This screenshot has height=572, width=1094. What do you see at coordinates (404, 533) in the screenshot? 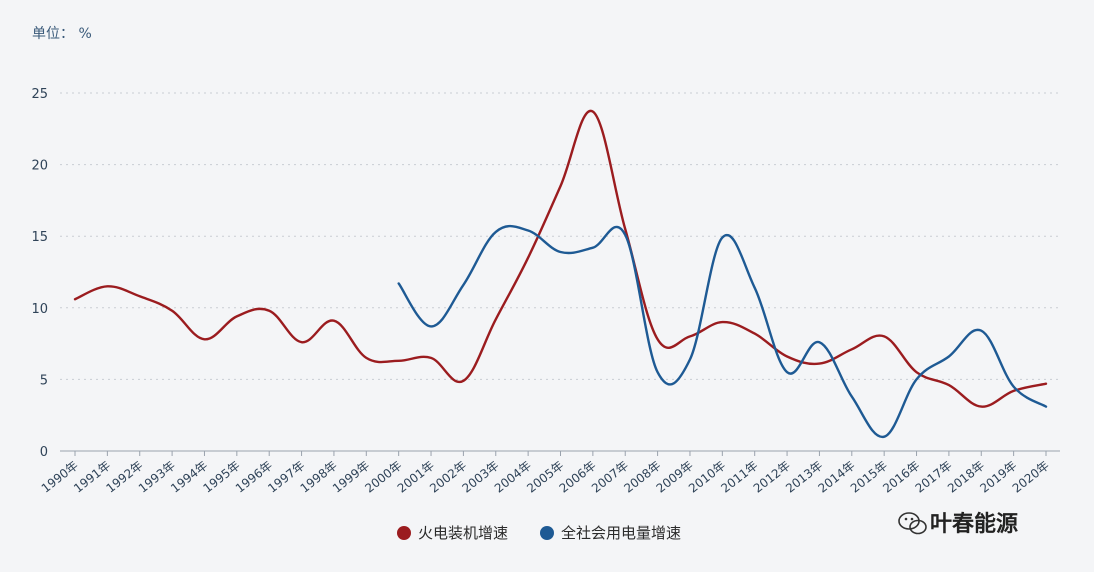
I see `legend-marker-thermal-capacity` at bounding box center [404, 533].